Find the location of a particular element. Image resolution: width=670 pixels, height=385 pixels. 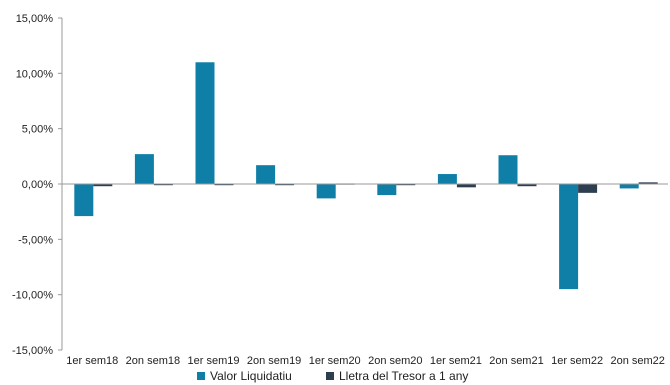

x-tick-label: 2on sem20 is located at coordinates (395, 361).